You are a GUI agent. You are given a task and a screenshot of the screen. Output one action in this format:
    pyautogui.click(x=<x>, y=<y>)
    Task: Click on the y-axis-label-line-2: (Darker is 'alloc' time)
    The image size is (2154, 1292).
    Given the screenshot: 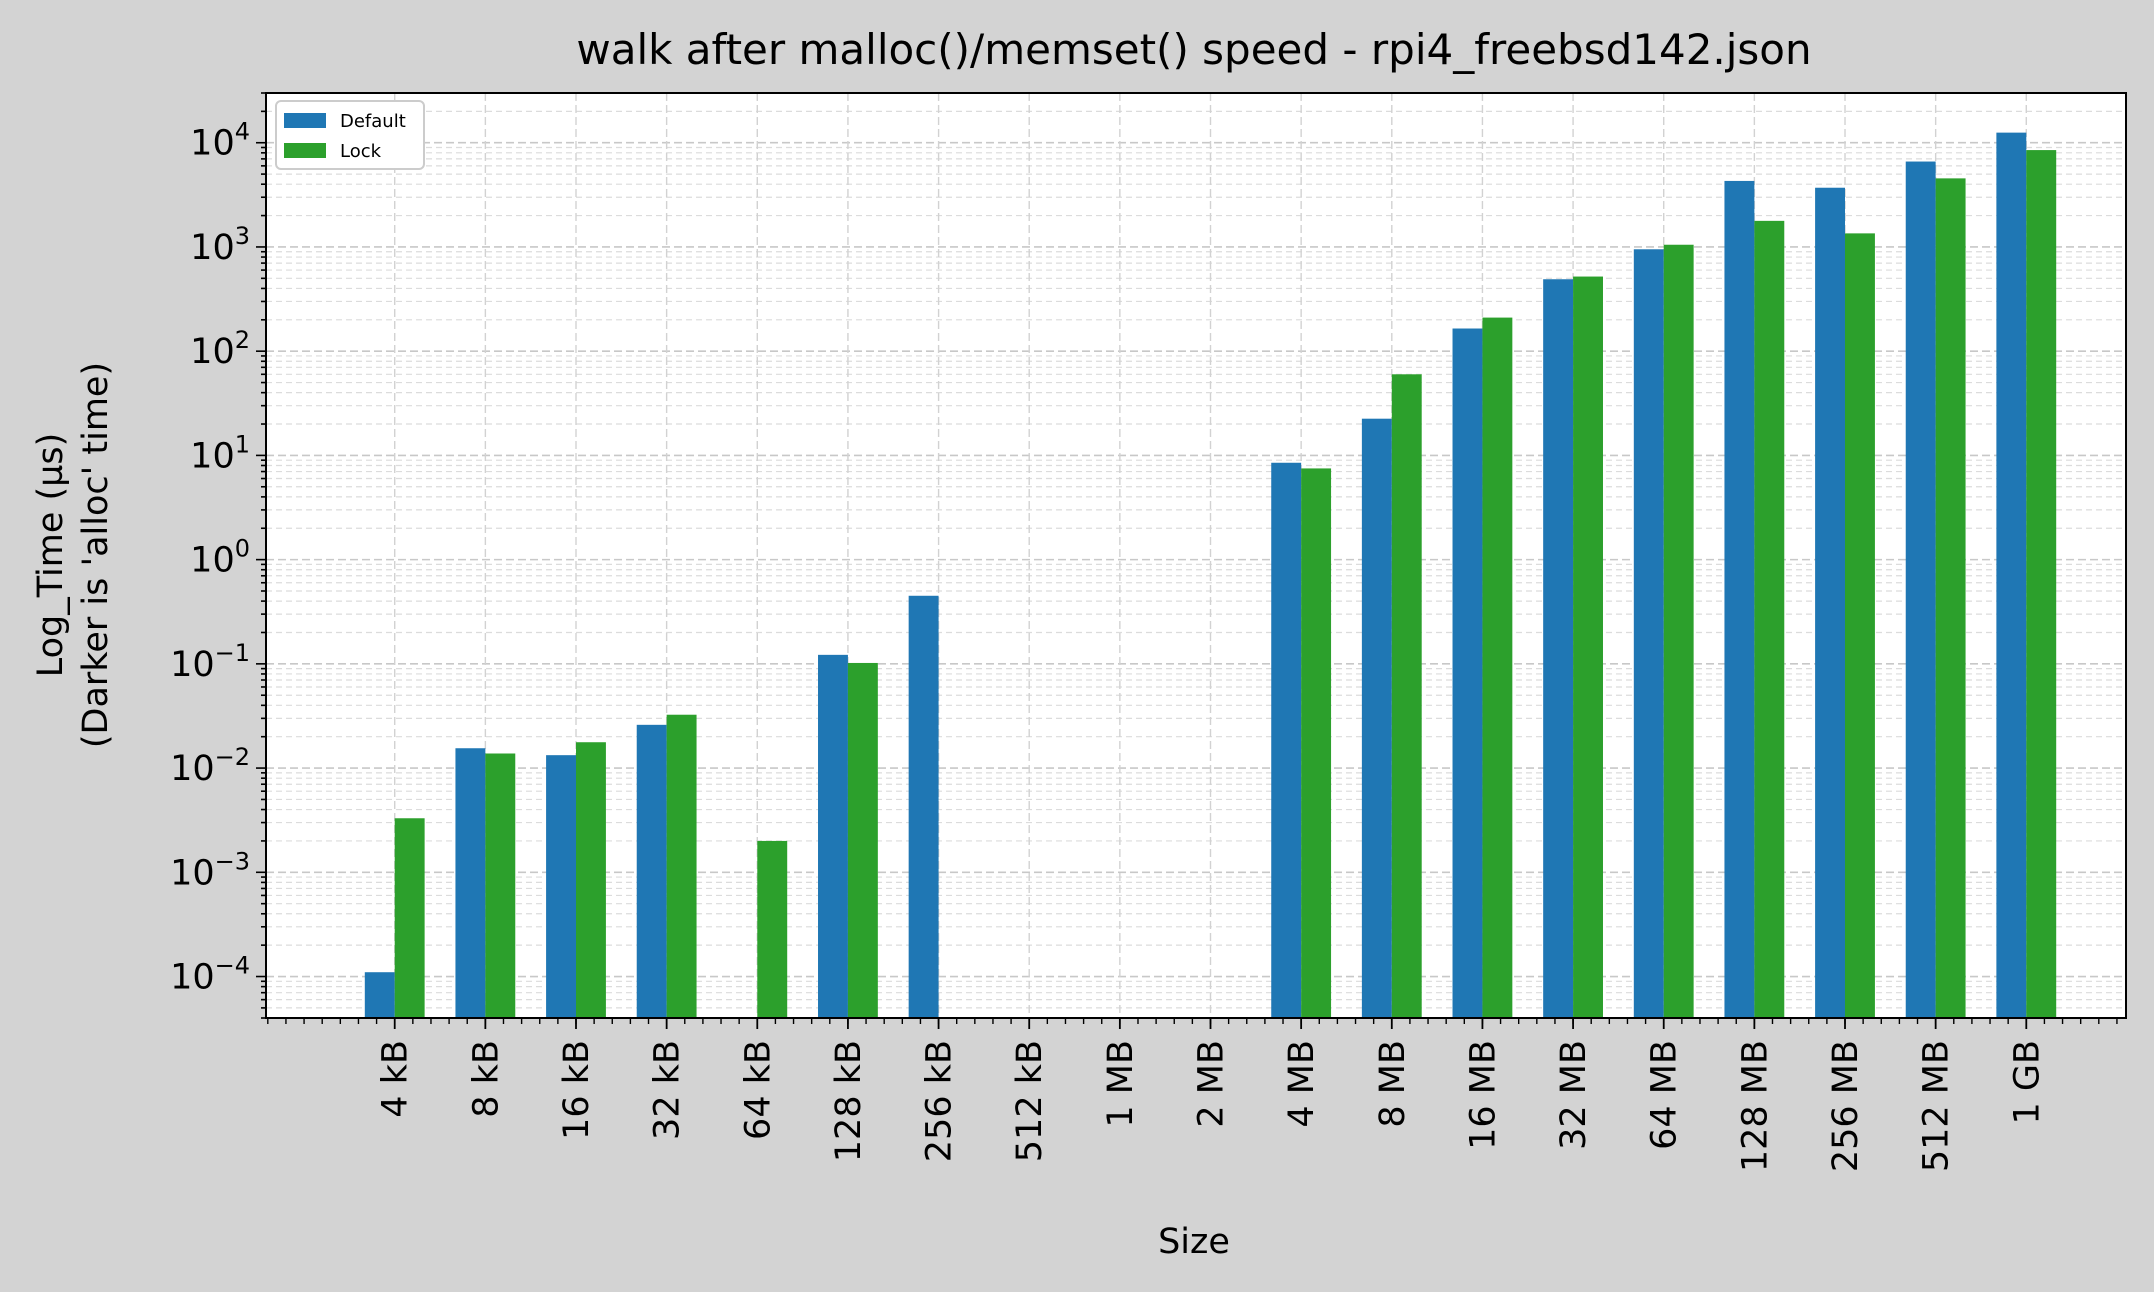 What is the action you would take?
    pyautogui.click(x=96, y=555)
    